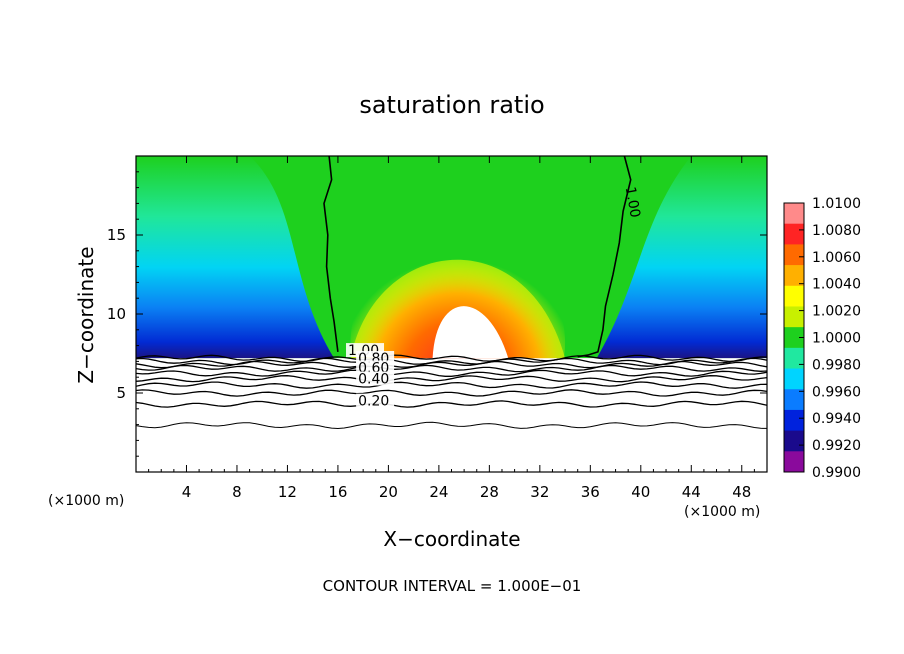 The width and height of the screenshot is (904, 654). Describe the element at coordinates (836, 339) in the screenshot. I see `colorbar-label: 1.0000` at that location.